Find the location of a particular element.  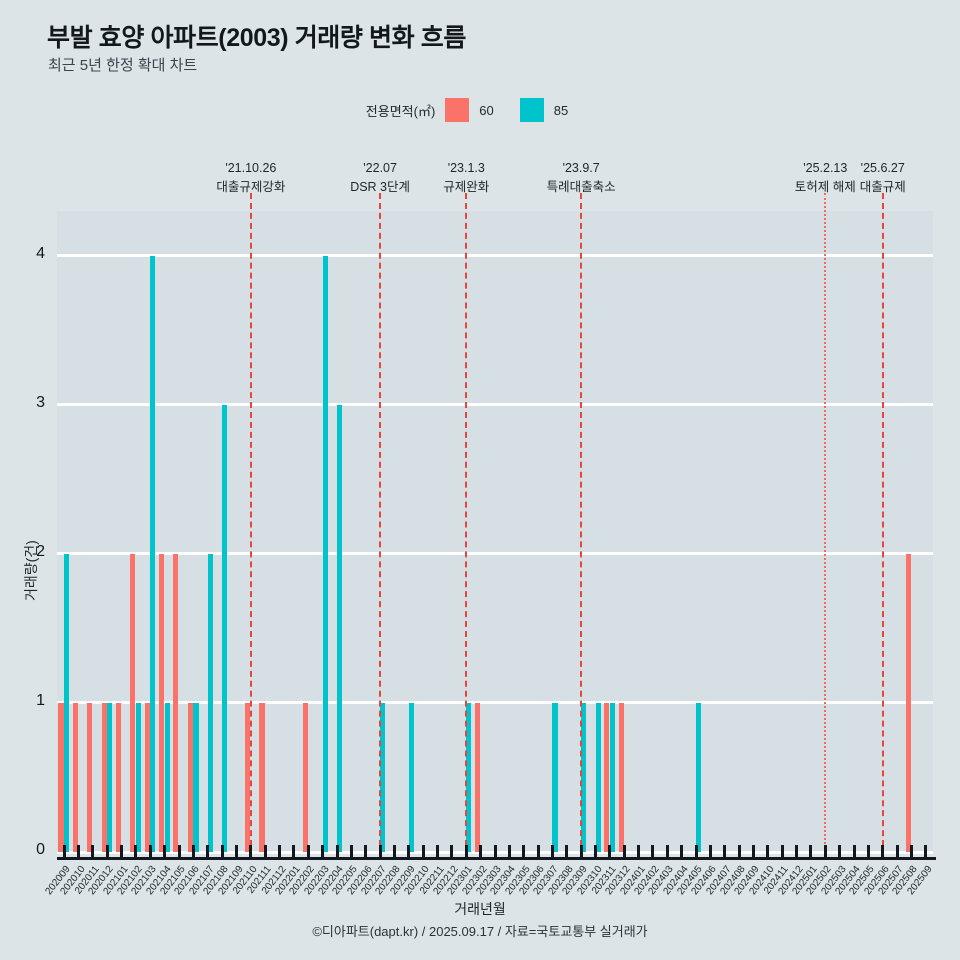

legend-entry-60: 60 is located at coordinates (480, 110).